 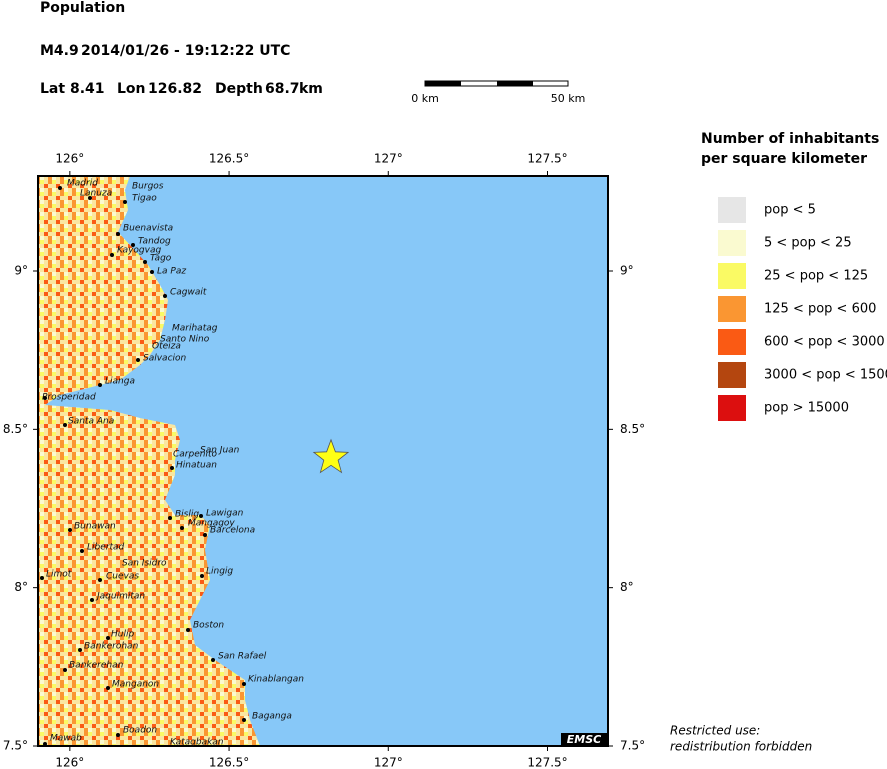 What do you see at coordinates (171, 272) in the screenshot?
I see `place-label: La Paz` at bounding box center [171, 272].